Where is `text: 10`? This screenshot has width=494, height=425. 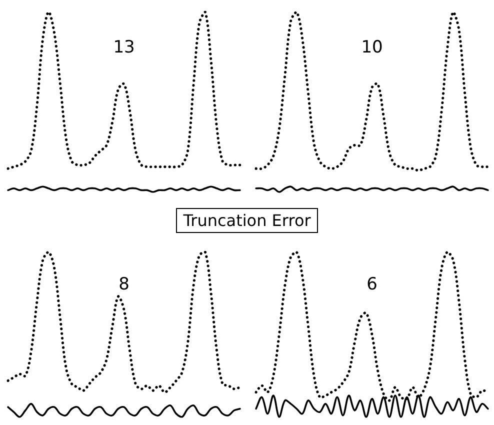 text: 10 is located at coordinates (372, 47).